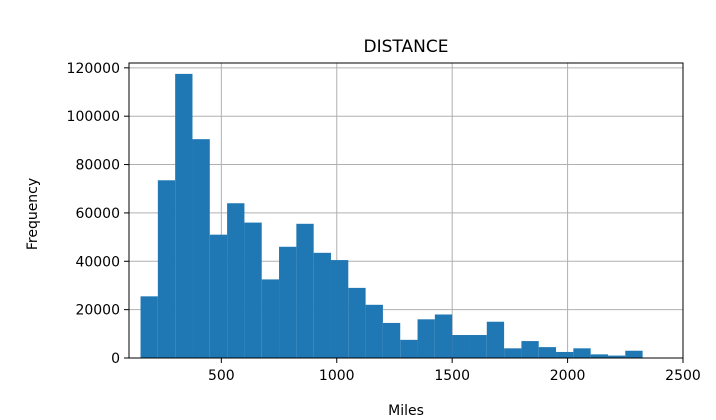  I want to click on y-tick-label: 20000, so click(97, 311).